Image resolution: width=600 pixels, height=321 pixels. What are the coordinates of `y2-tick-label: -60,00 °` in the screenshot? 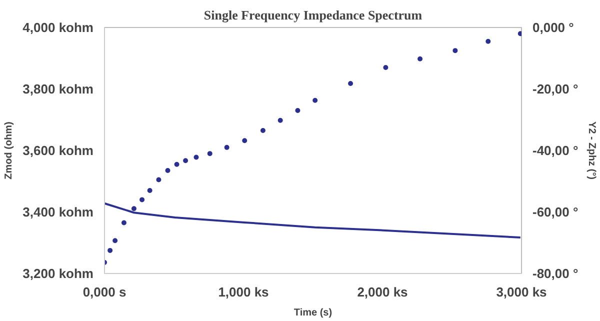 It's located at (555, 212).